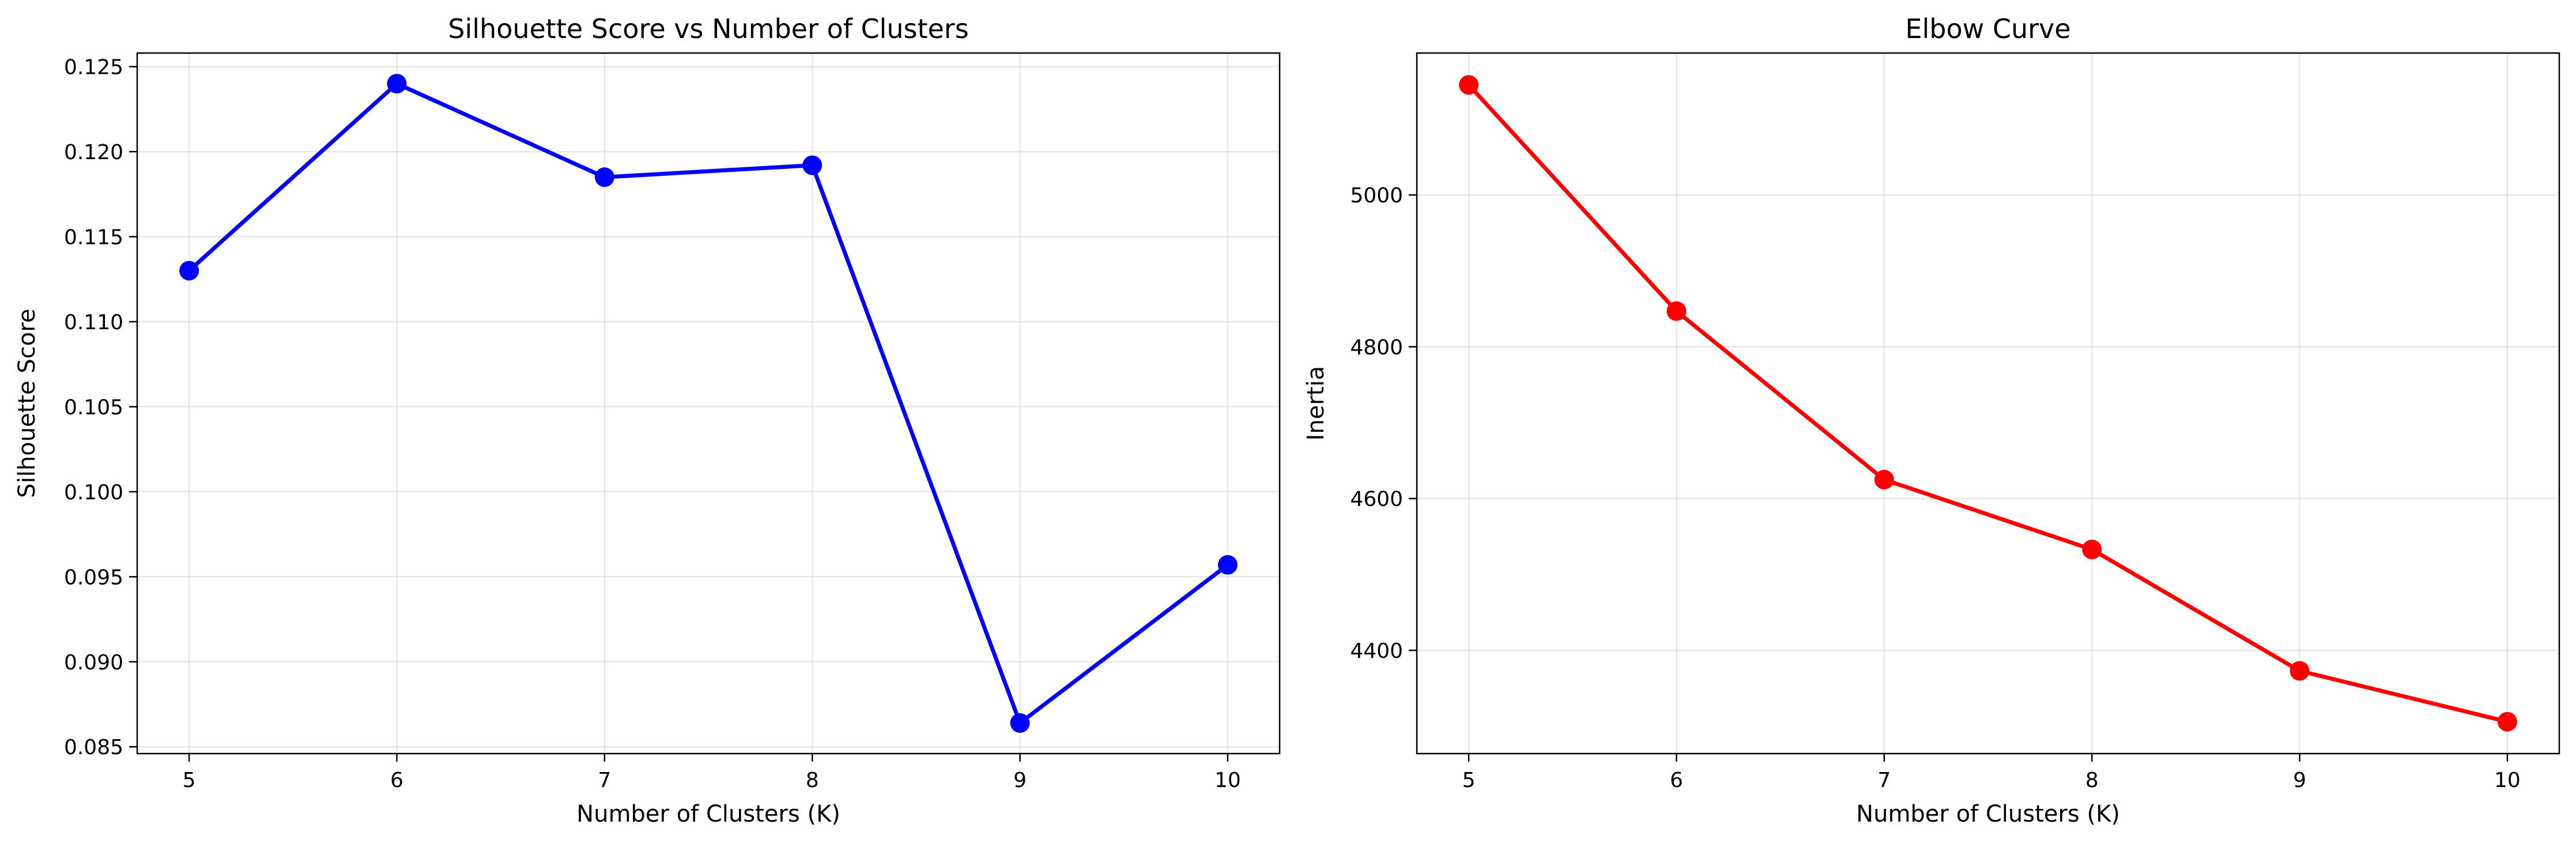 This screenshot has width=2576, height=847. What do you see at coordinates (1376, 196) in the screenshot?
I see `elbow-y-tick-label: 5000` at bounding box center [1376, 196].